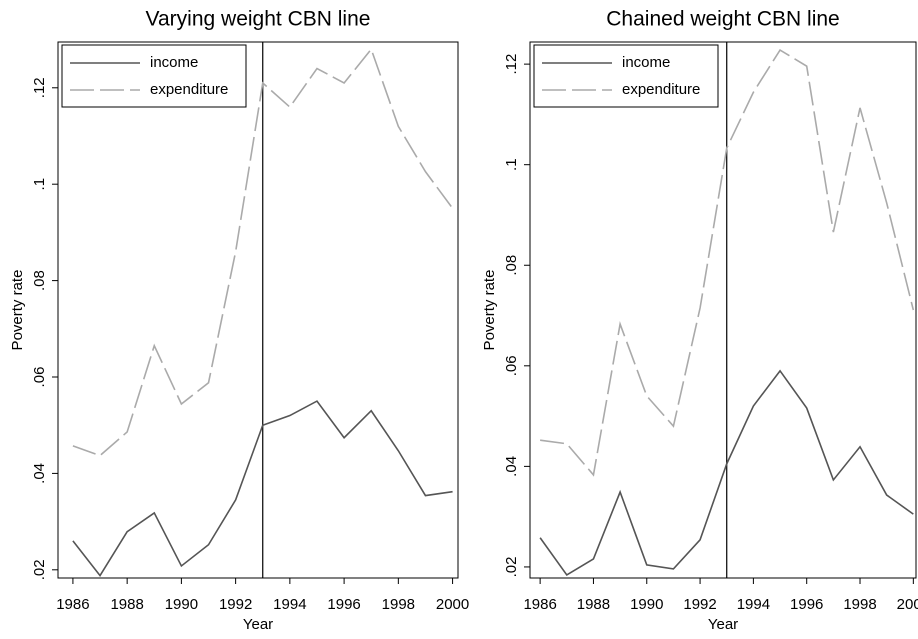  What do you see at coordinates (258, 19) in the screenshot?
I see `chart-title: Varying weight CBN line` at bounding box center [258, 19].